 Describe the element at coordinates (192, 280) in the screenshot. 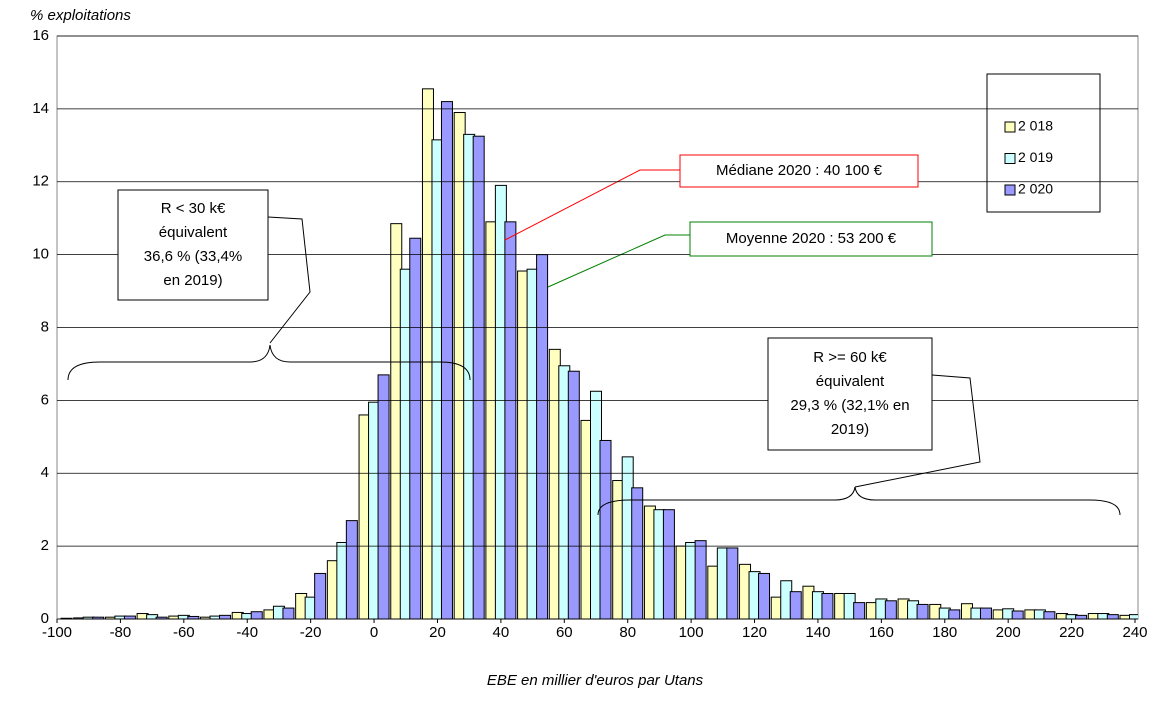

I see `annotation-text: en 2019)` at that location.